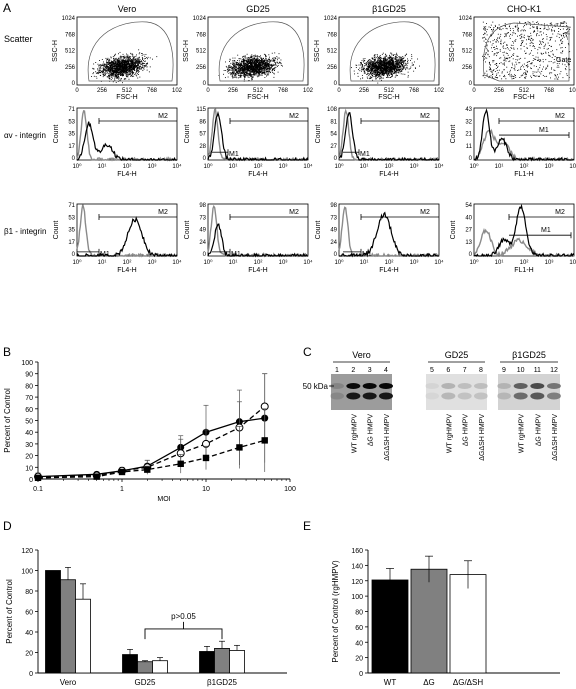  Describe the element at coordinates (7, 8) in the screenshot. I see `panel-letter-a: A` at that location.